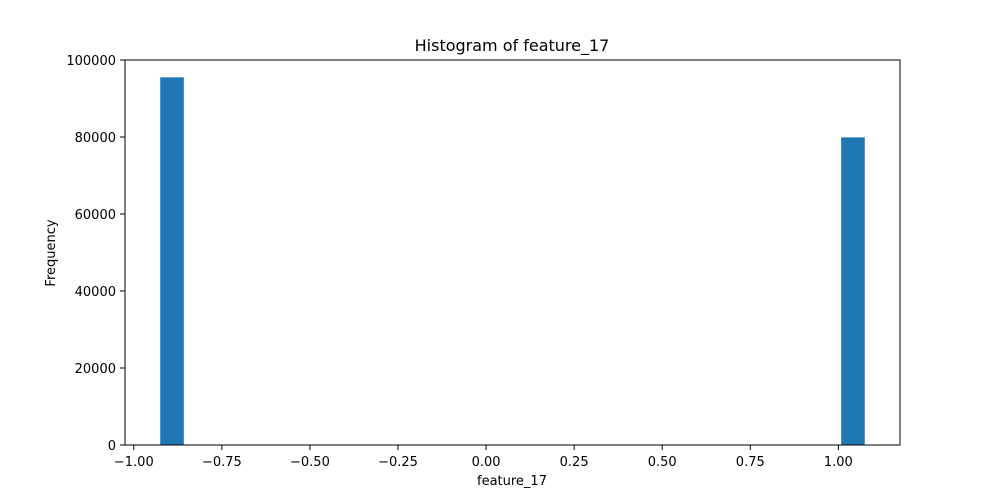  I want to click on x-tick-label: −0.75, so click(222, 462).